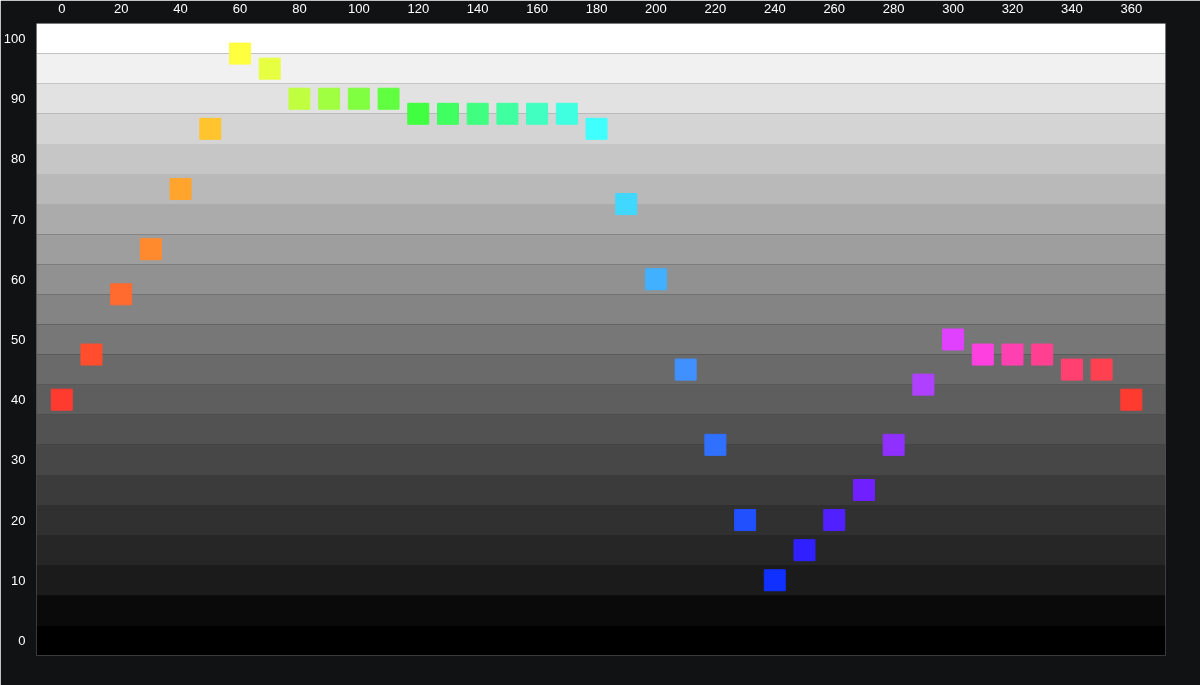  Describe the element at coordinates (18, 339) in the screenshot. I see `y-tick-label: 50` at that location.